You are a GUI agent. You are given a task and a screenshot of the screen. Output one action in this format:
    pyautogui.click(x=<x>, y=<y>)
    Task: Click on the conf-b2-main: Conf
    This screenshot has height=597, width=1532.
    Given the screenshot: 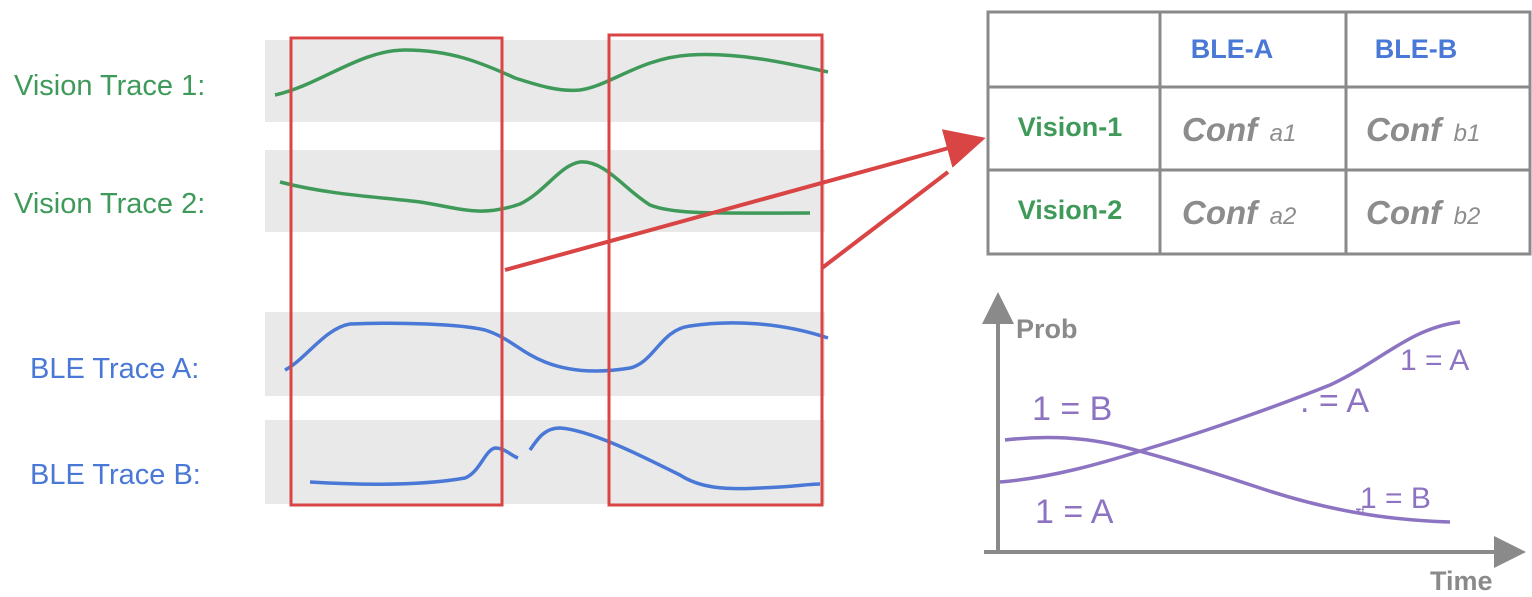 What is the action you would take?
    pyautogui.click(x=1405, y=212)
    